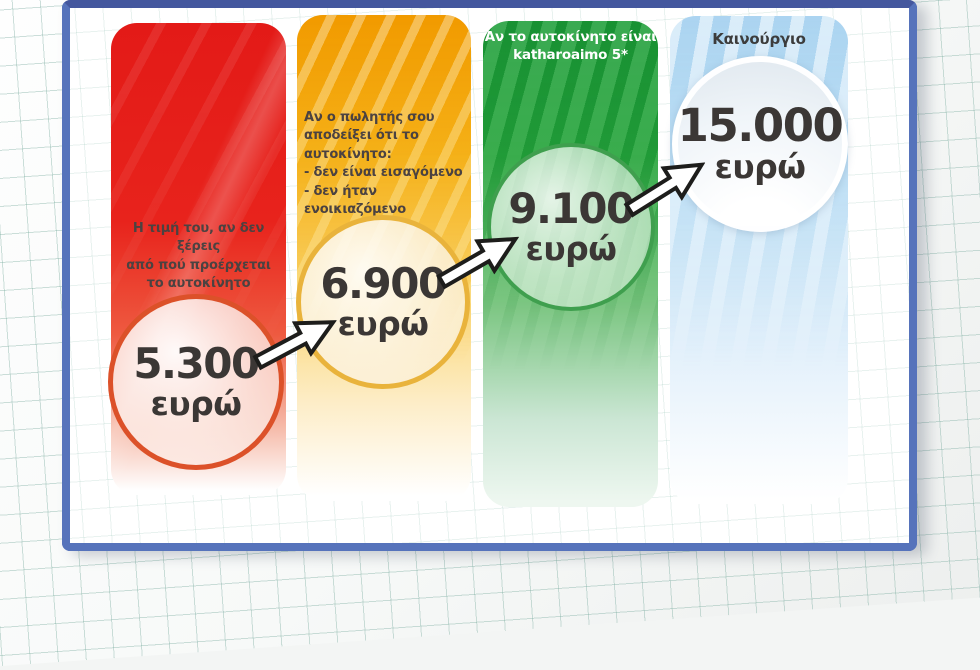 This screenshot has width=980, height=670. I want to click on price-bubble-unknown-origin: 5.300 ευρώ, so click(196, 382).